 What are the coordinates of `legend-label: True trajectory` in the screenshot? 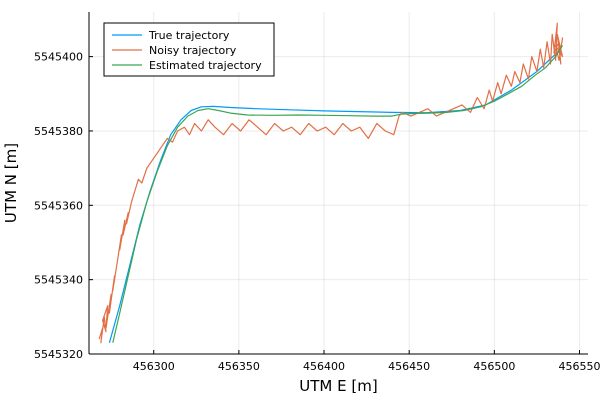 It's located at (189, 35).